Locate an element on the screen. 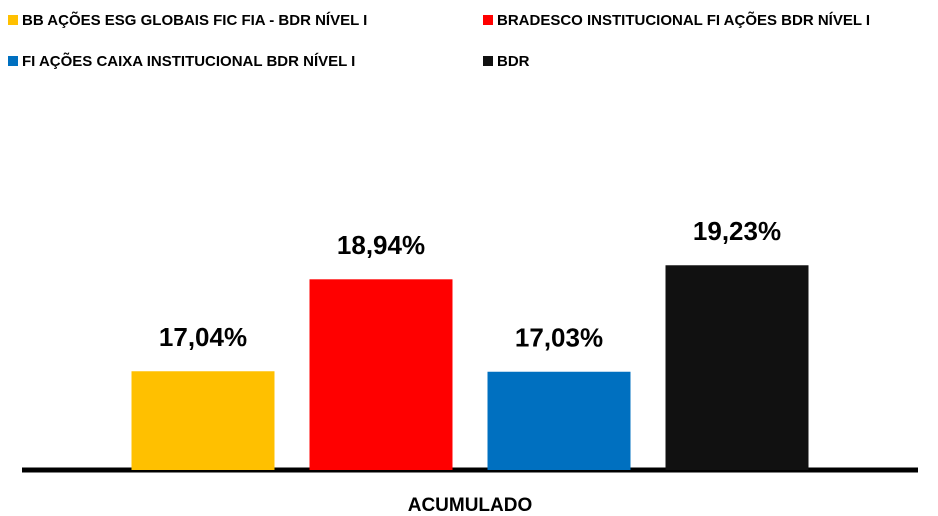 The image size is (938, 516). legend-label: FI AÇÕES CAIXA INSTITUCIONAL BDR NÍVEL I is located at coordinates (188, 61).